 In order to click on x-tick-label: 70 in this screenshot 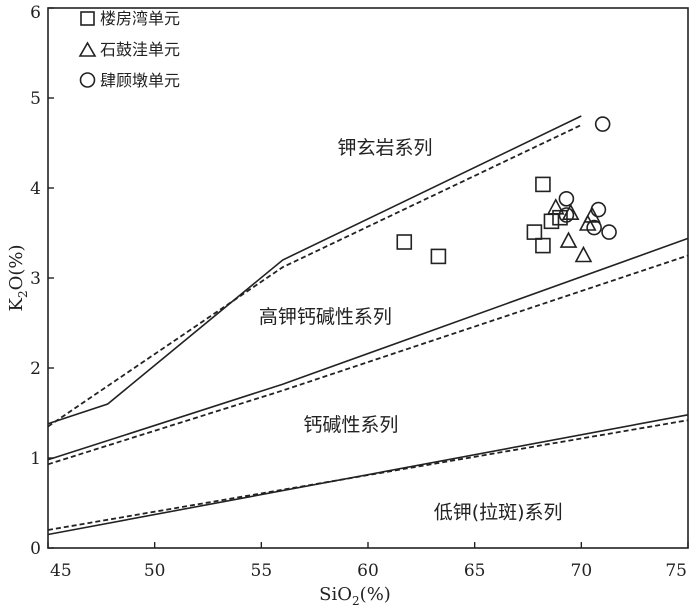, I will do `click(582, 571)`.